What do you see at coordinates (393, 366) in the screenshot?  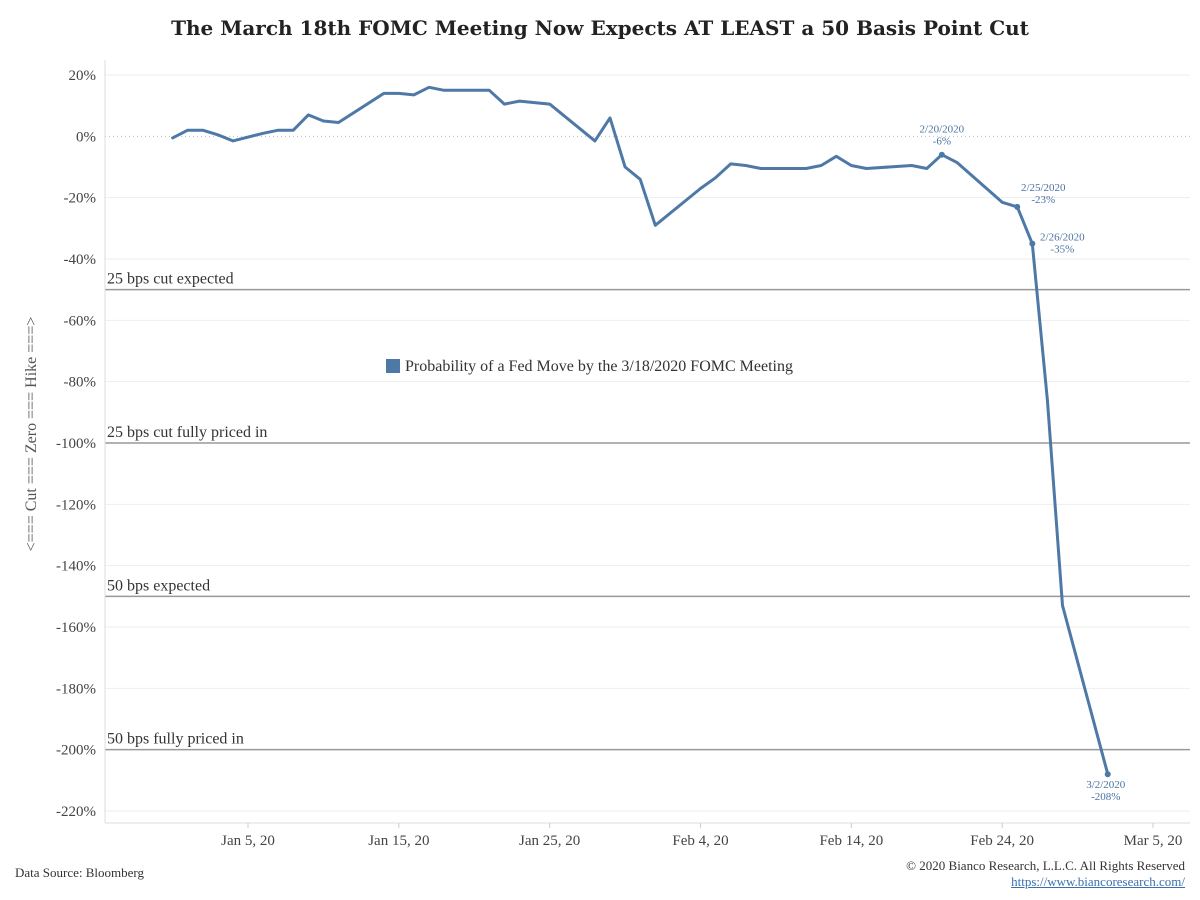 I see `legend-swatch` at bounding box center [393, 366].